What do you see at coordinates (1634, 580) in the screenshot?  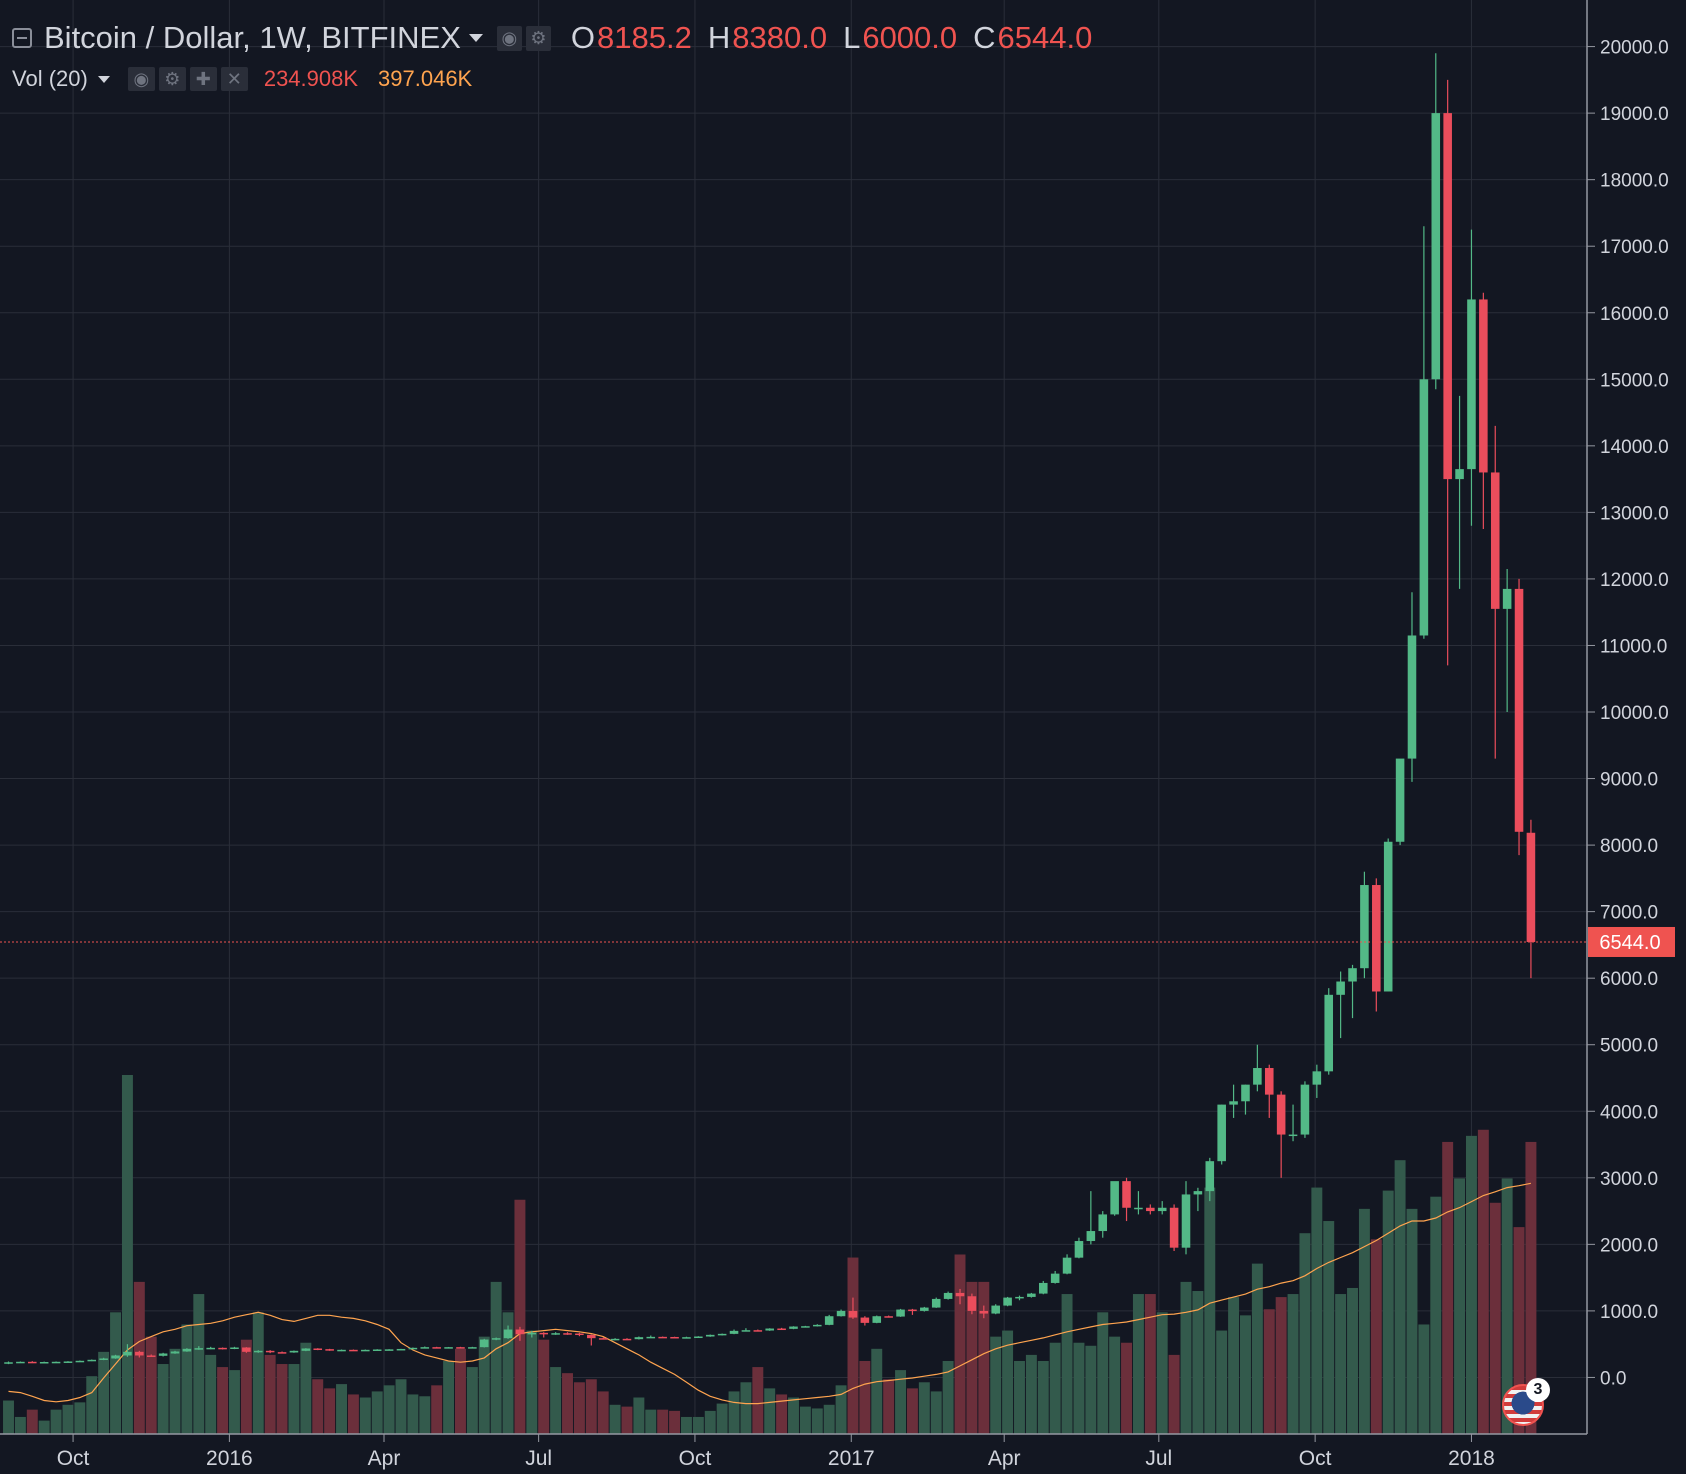 I see `price-tick-label: 12000.0` at bounding box center [1634, 580].